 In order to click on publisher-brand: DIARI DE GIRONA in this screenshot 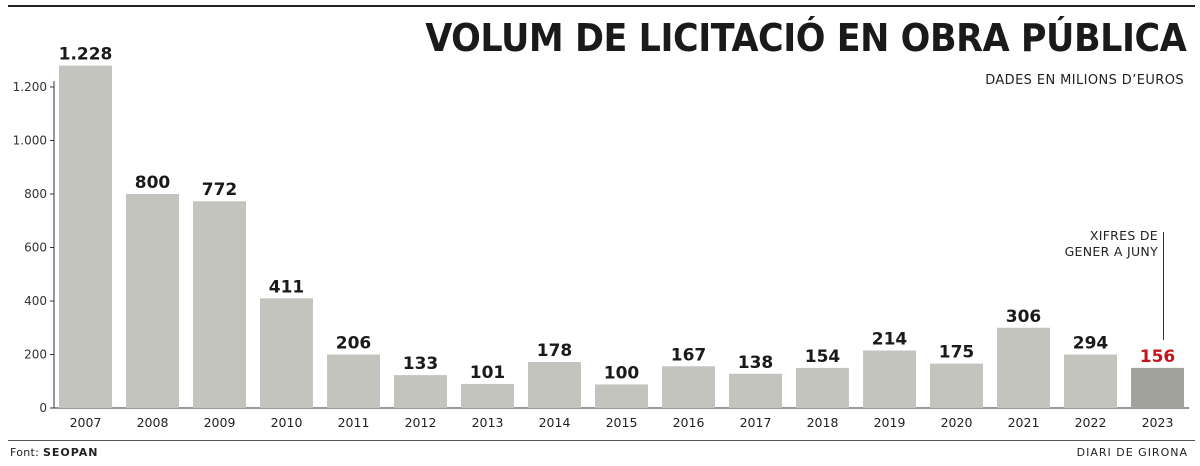, I will do `click(1132, 452)`.